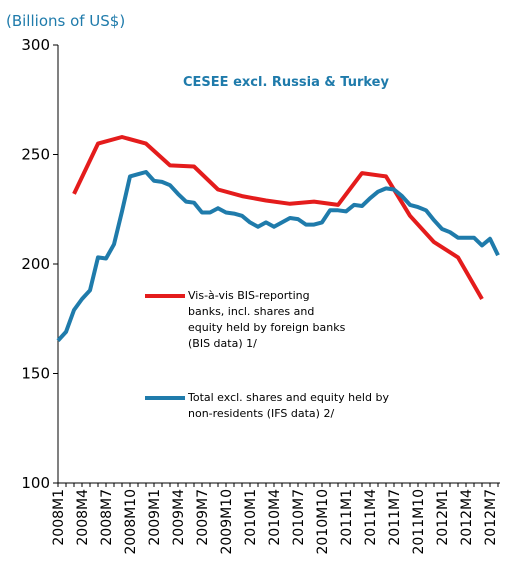 The height and width of the screenshot is (562, 524). Describe the element at coordinates (347, 517) in the screenshot. I see `x-tick-label: 2011M1` at that location.